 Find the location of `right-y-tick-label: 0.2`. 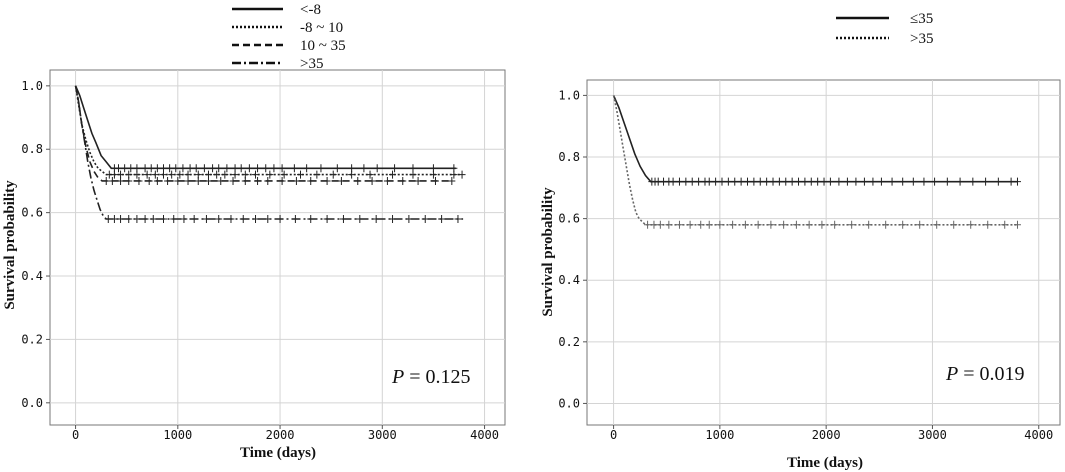

right-y-tick-label: 0.2 is located at coordinates (569, 342).